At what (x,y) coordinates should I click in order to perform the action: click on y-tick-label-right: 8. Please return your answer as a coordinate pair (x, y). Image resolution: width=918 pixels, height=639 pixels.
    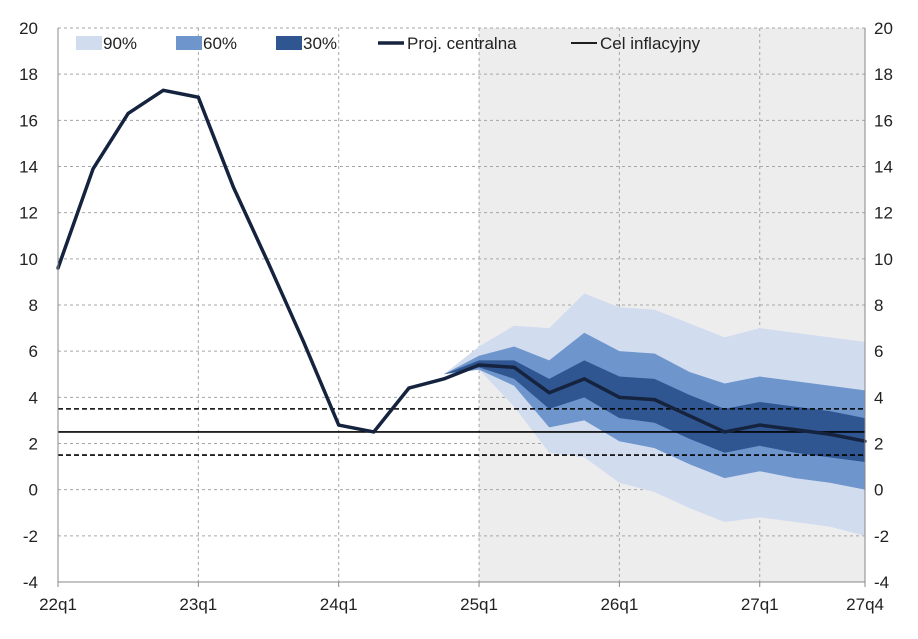
    Looking at the image, I should click on (878, 305).